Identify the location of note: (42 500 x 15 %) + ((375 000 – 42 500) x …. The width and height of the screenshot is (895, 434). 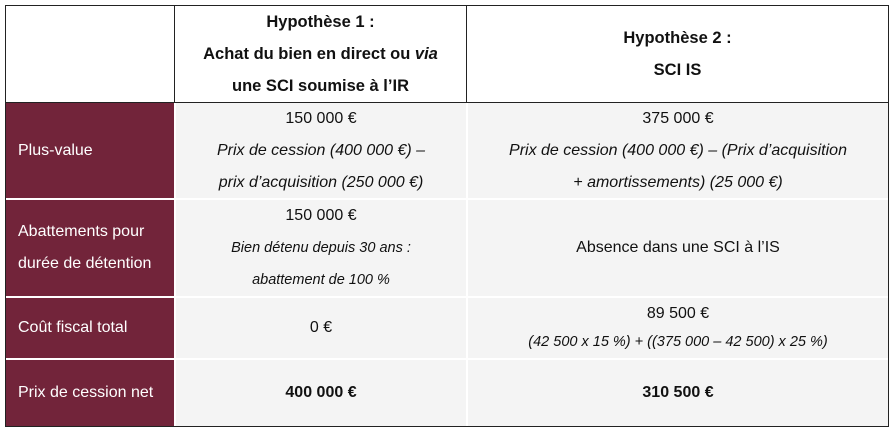
(678, 342).